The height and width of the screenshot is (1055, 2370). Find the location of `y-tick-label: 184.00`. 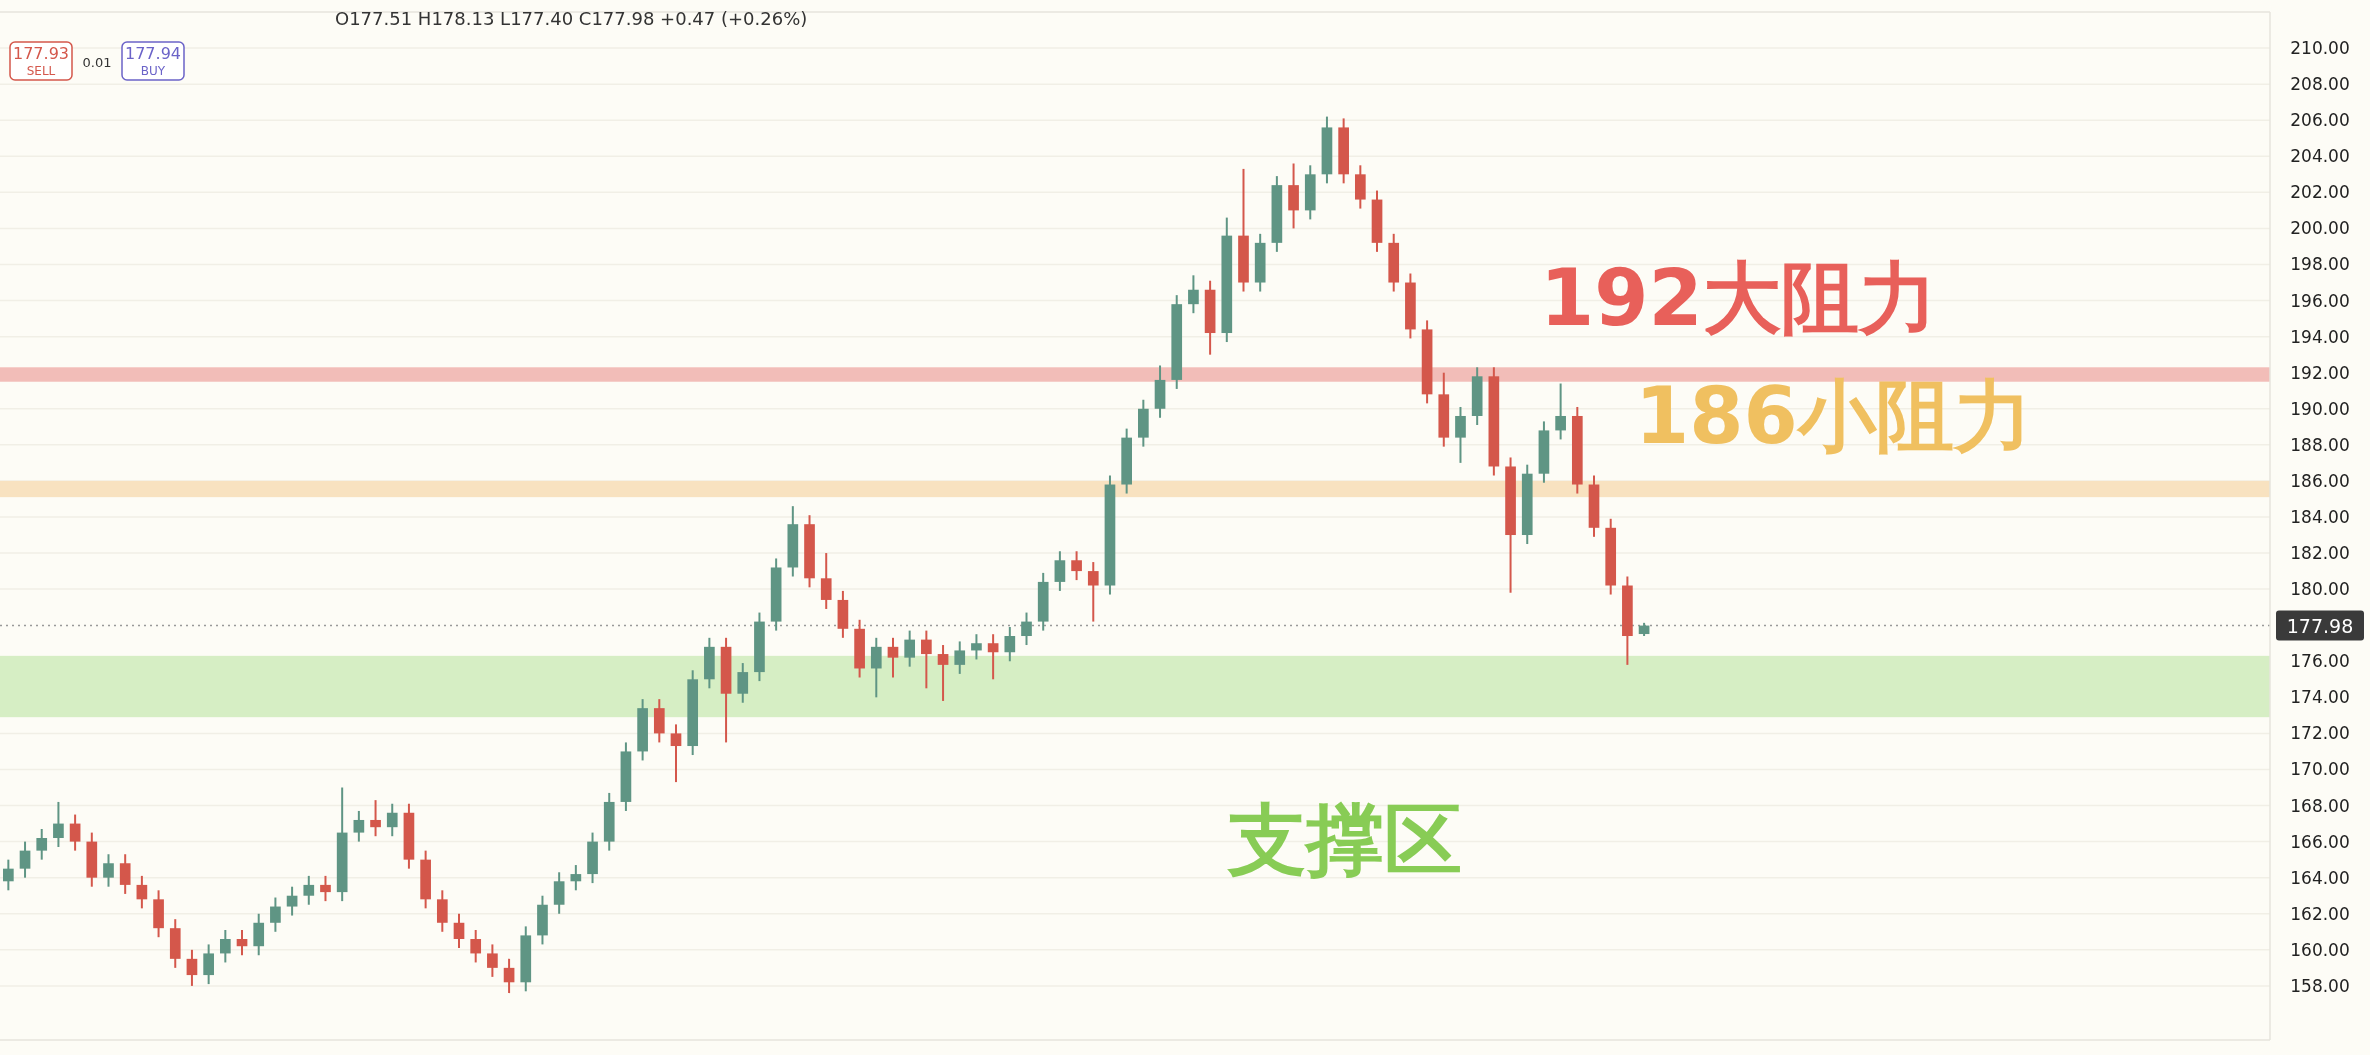

y-tick-label: 184.00 is located at coordinates (2320, 516).